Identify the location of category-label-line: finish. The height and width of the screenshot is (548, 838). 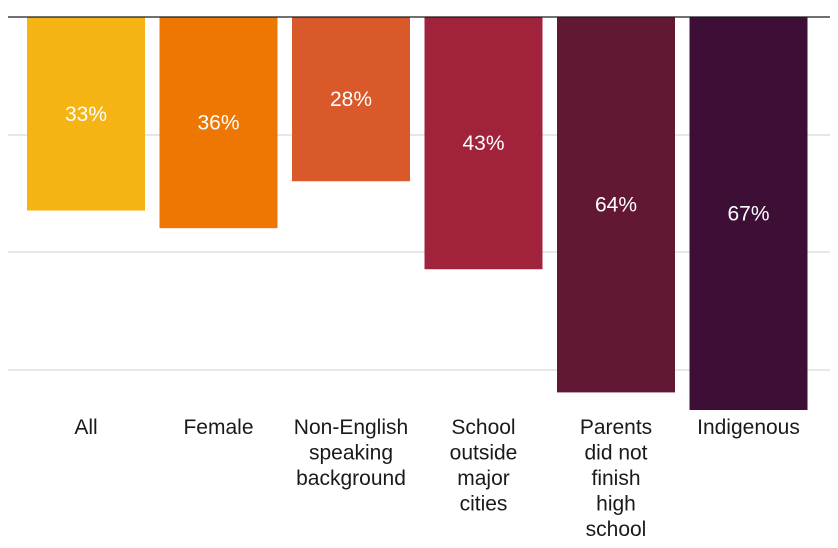
(615, 478).